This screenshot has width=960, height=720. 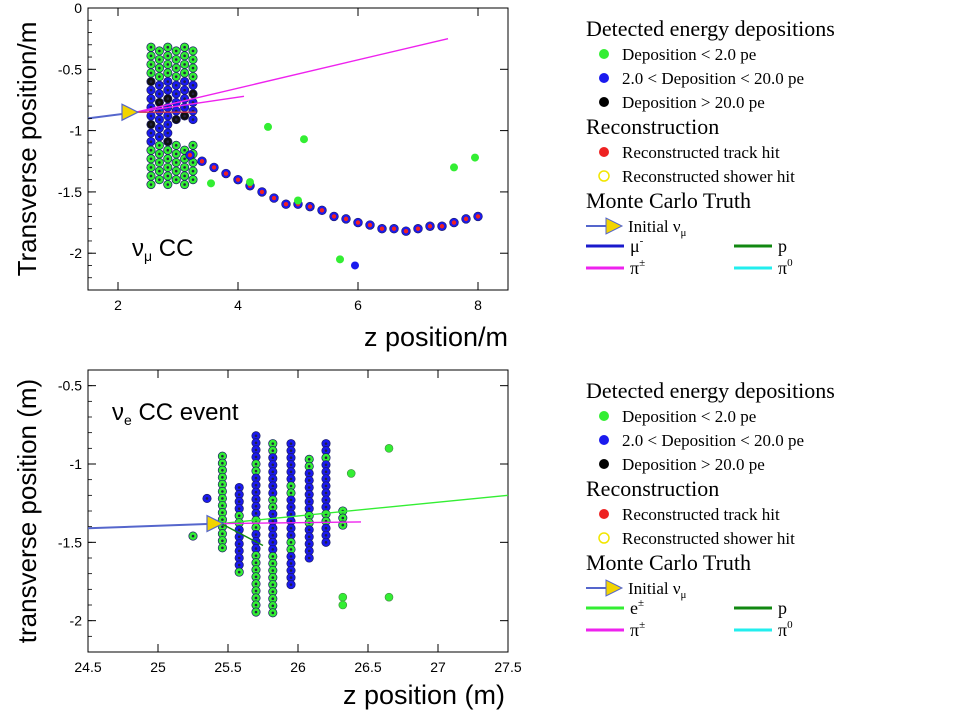 I want to click on truth-line-initial, so click(x=154, y=526).